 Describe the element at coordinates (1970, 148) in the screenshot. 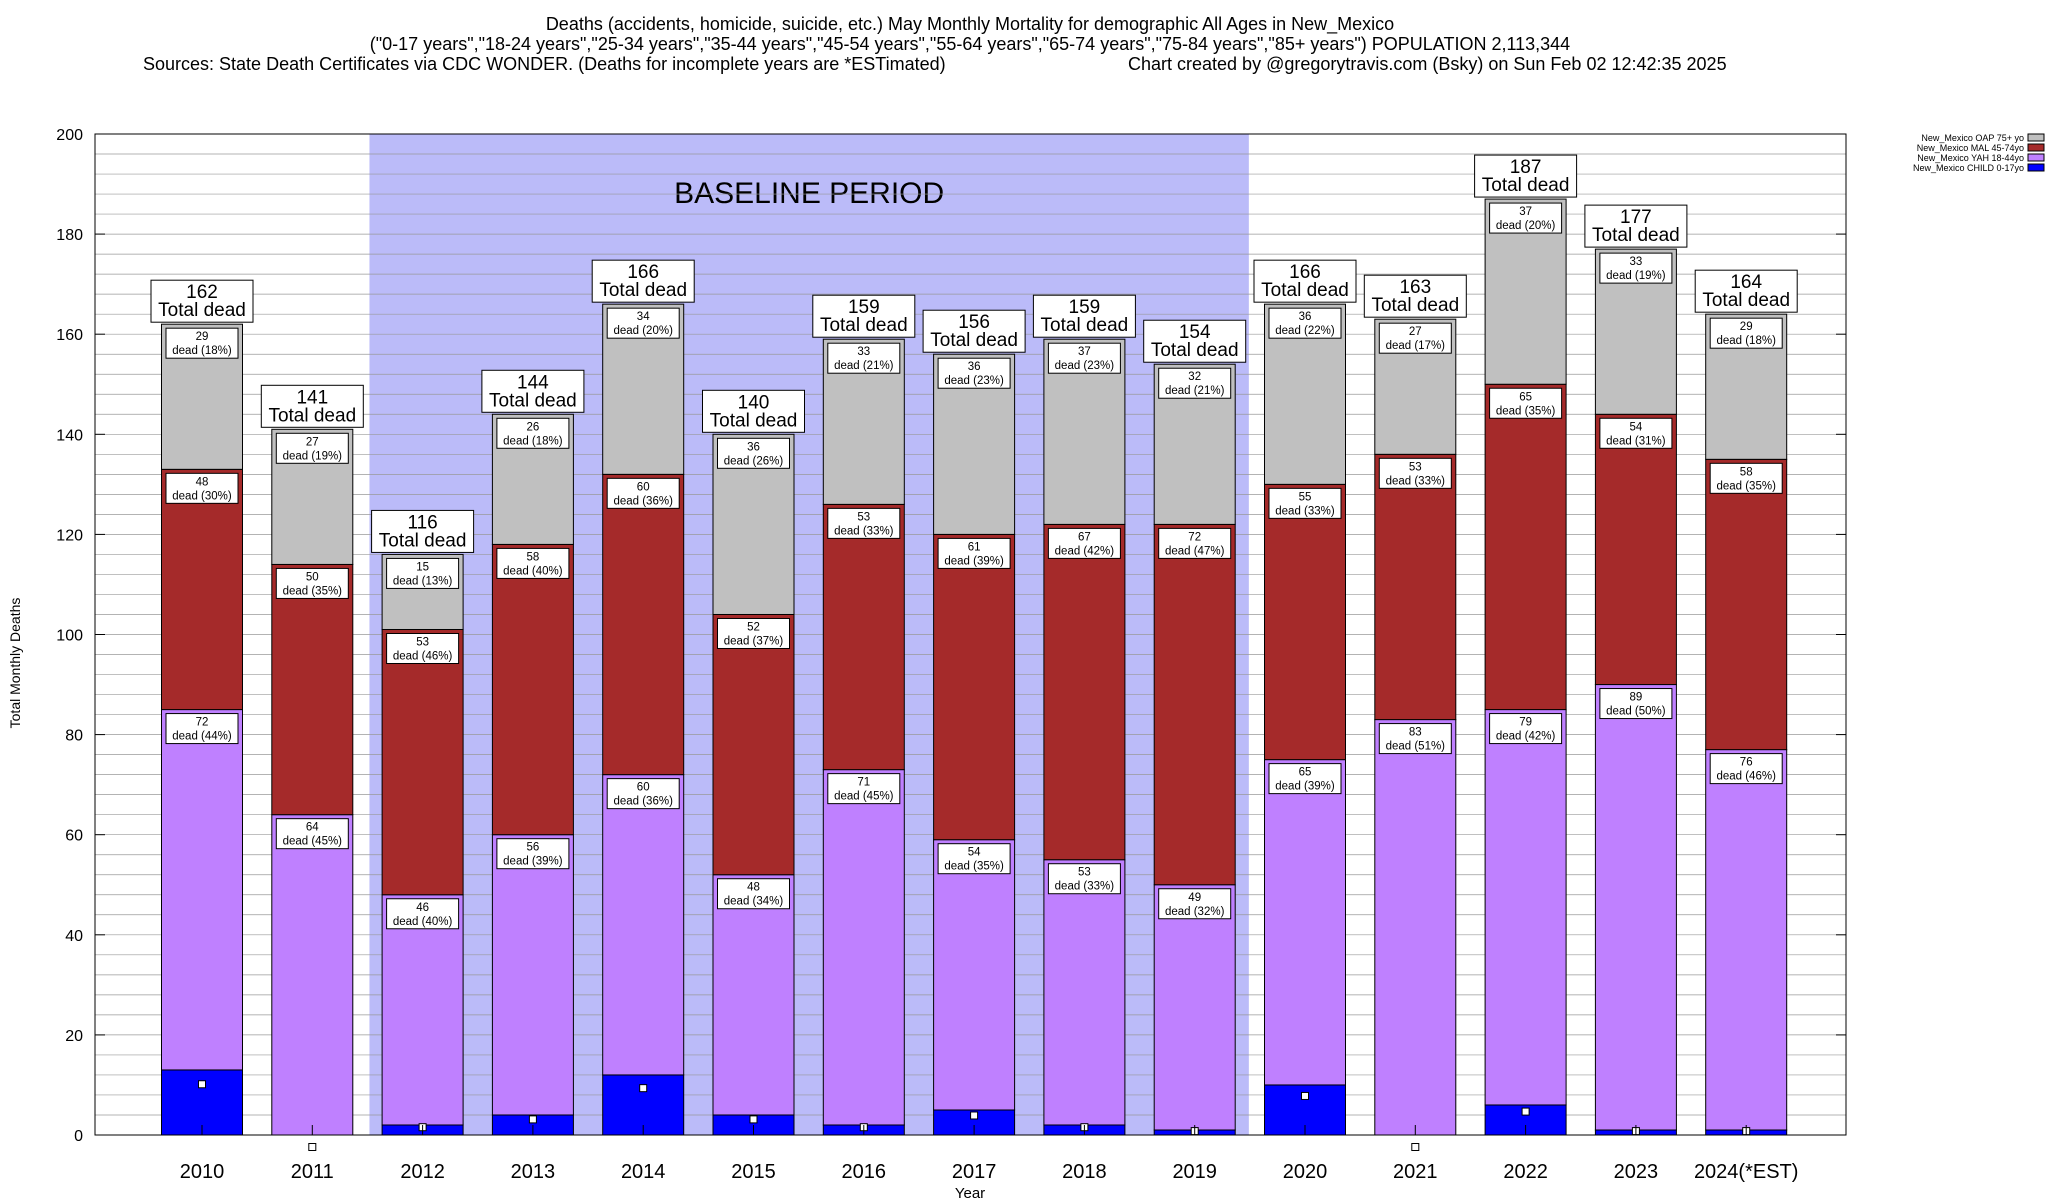

I see `legend-label: New_Mexico MAL 45-74yo` at that location.